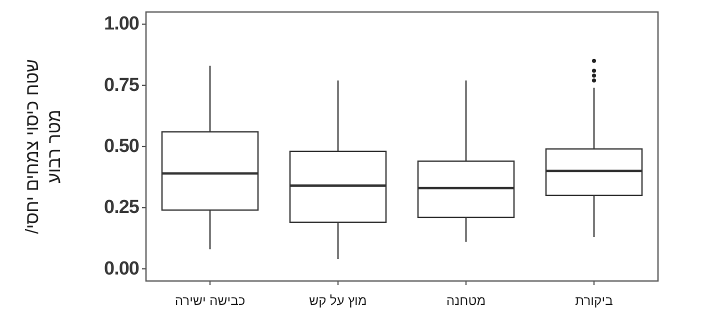 This screenshot has height=332, width=727. I want to click on x-tick-label: מוץ על קש, so click(338, 300).